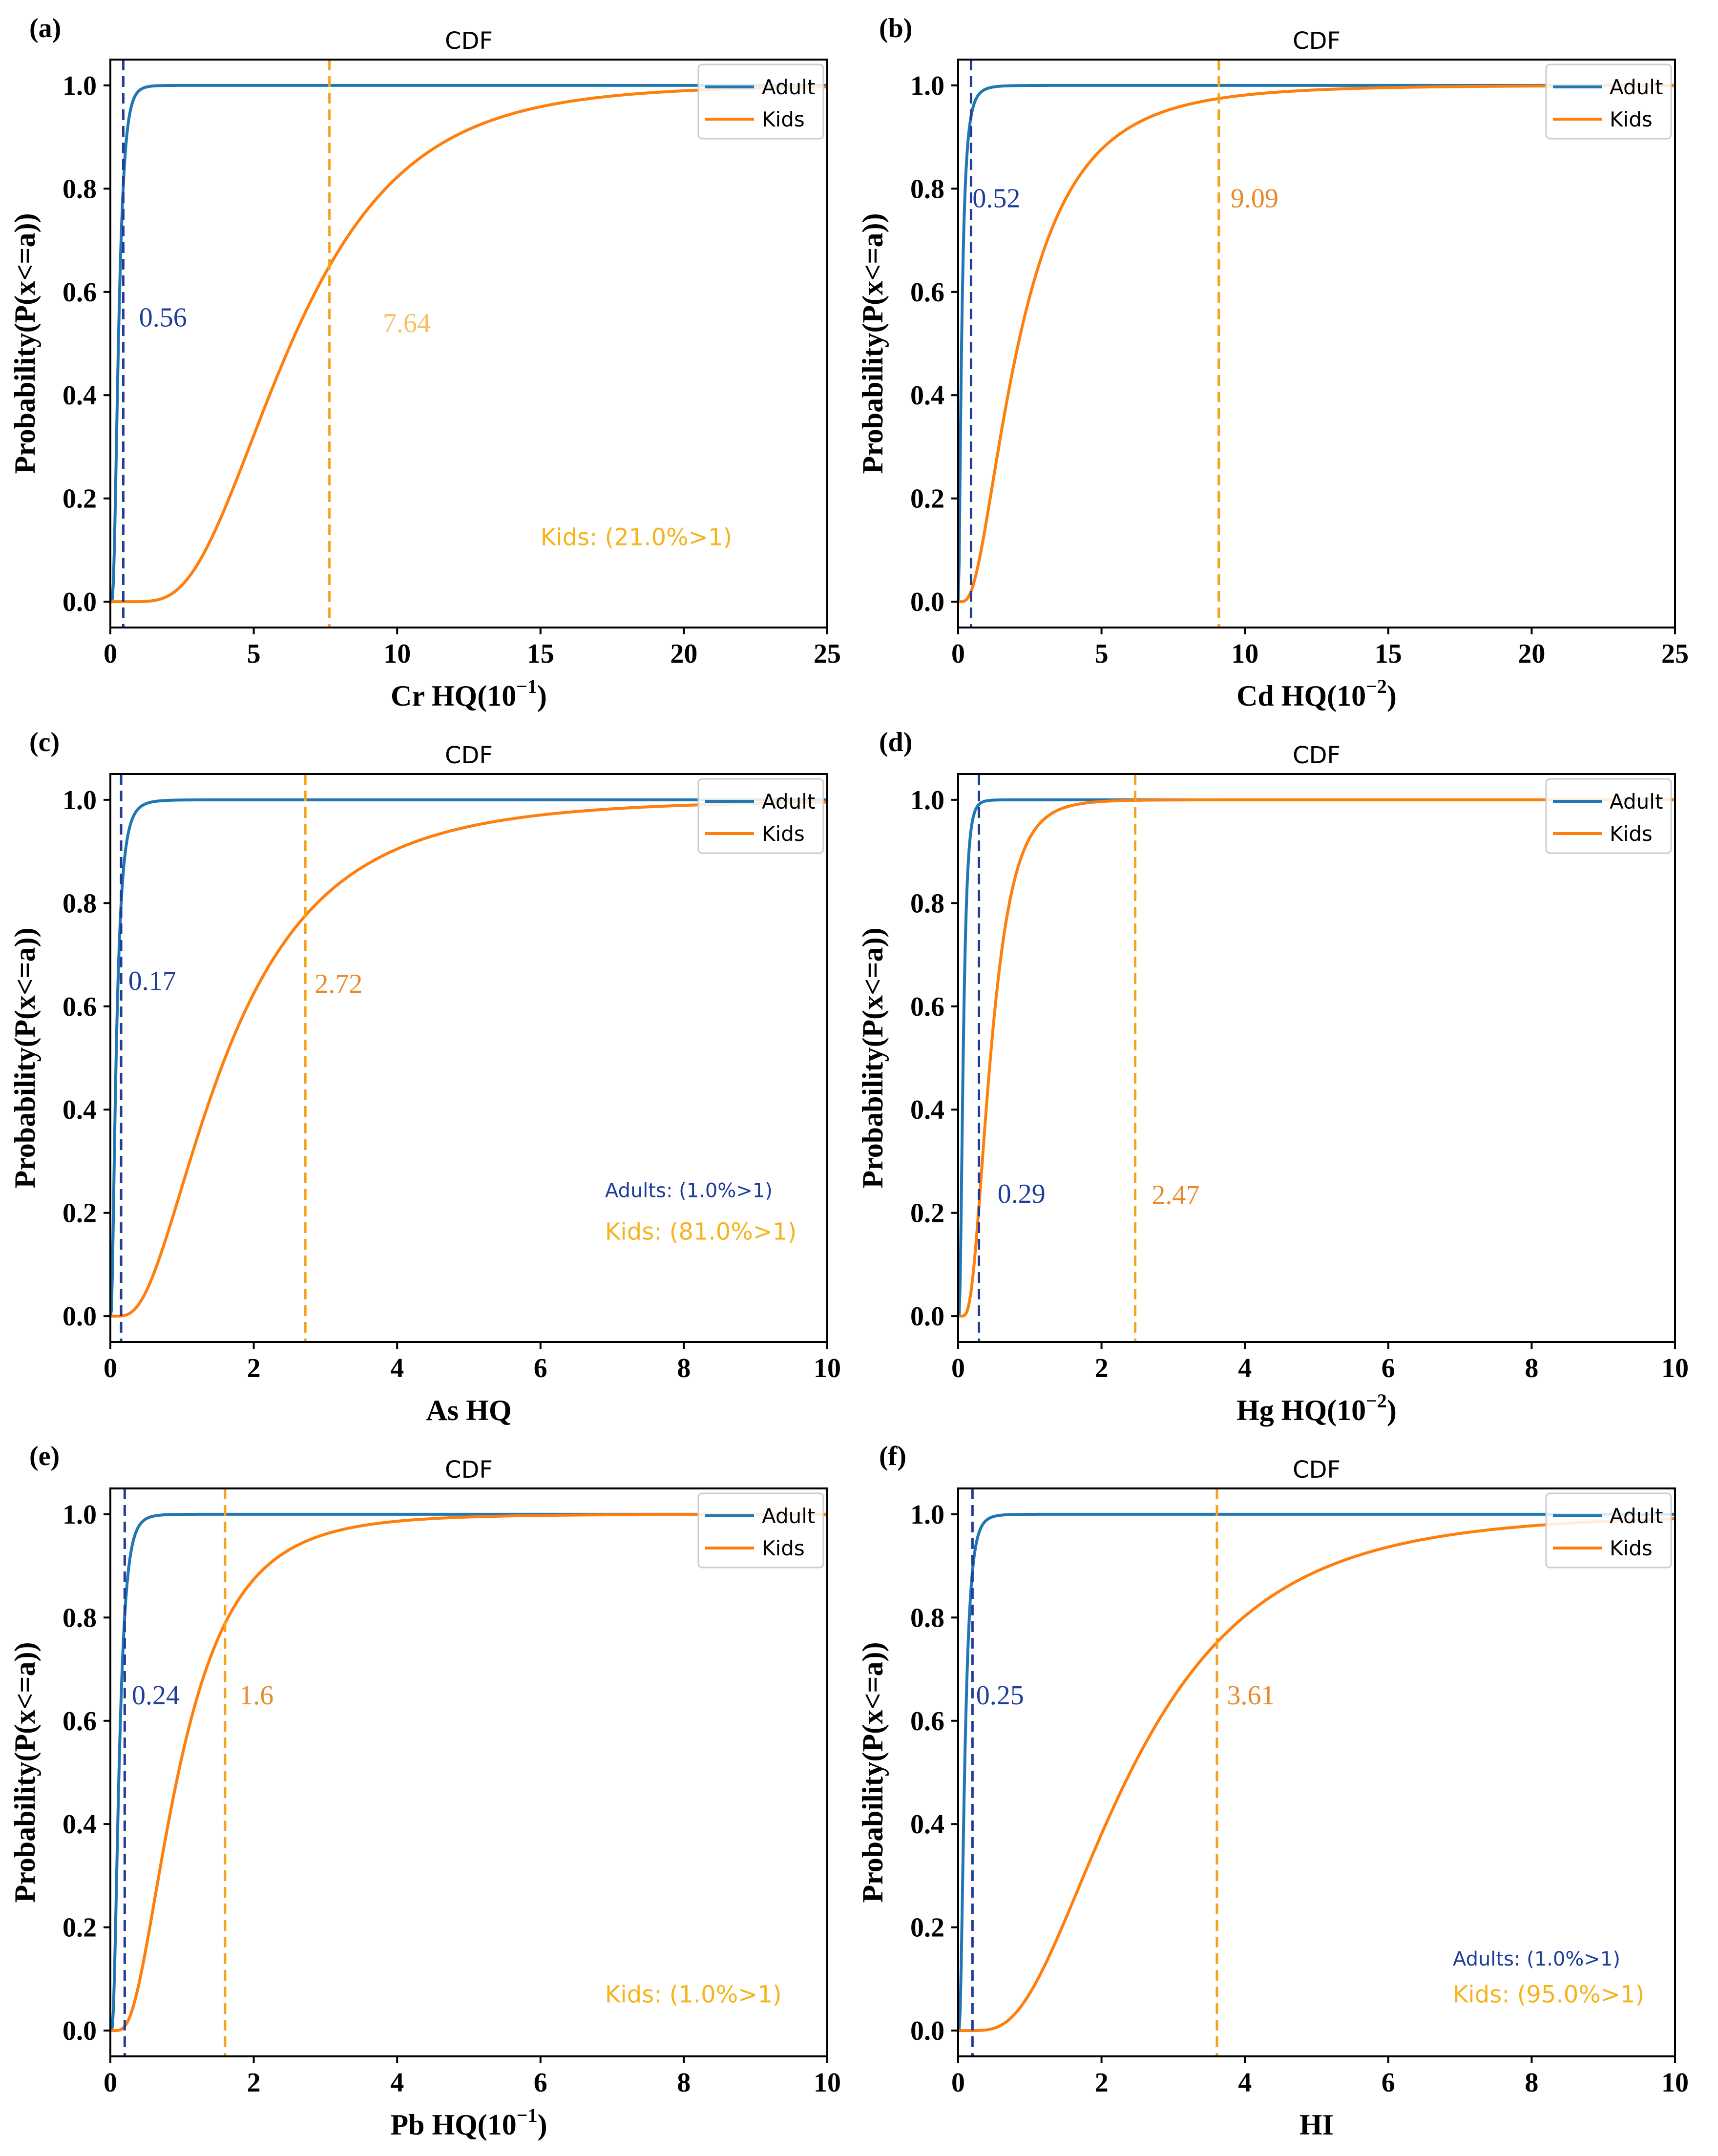  Describe the element at coordinates (1251, 1695) in the screenshot. I see `vline-label-kids: 3.61` at that location.